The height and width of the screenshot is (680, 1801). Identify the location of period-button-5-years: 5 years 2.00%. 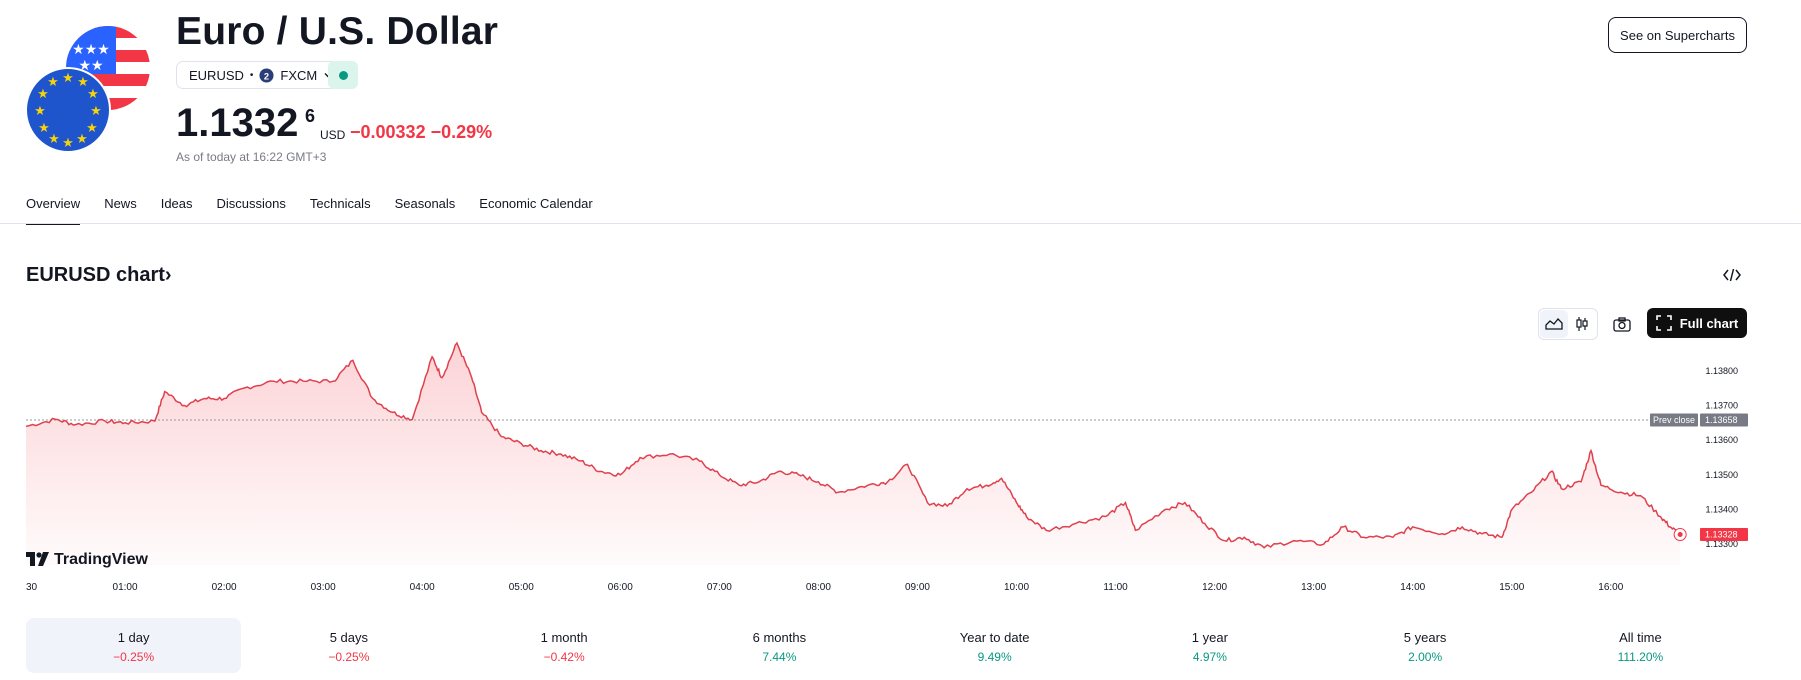
(1425, 645).